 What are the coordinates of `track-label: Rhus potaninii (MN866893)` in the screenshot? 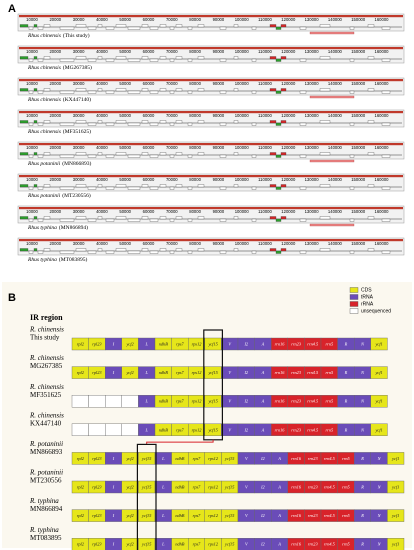 It's located at (59, 163).